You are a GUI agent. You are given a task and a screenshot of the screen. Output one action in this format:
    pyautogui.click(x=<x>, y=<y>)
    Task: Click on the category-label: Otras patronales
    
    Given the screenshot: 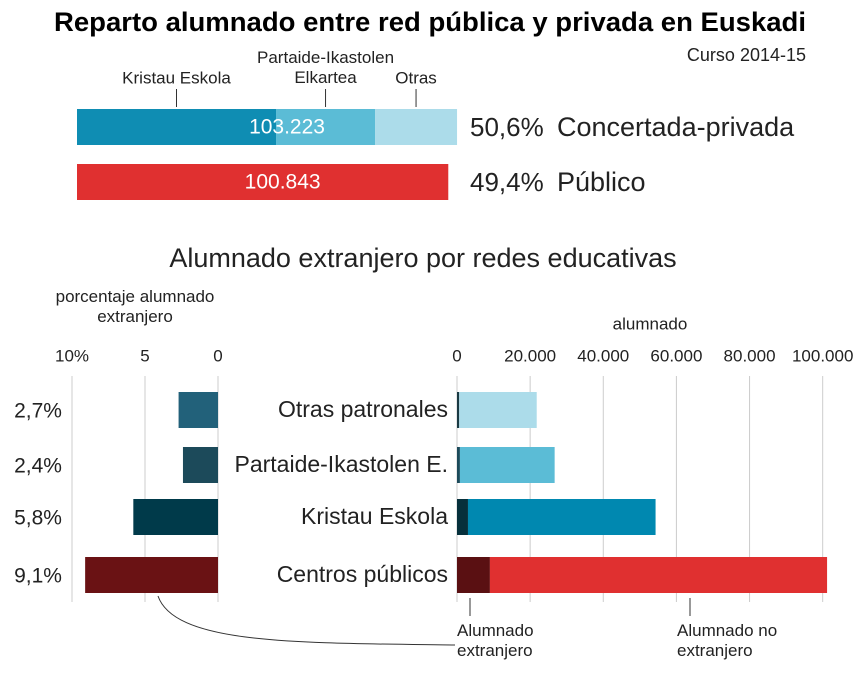 What is the action you would take?
    pyautogui.click(x=363, y=409)
    